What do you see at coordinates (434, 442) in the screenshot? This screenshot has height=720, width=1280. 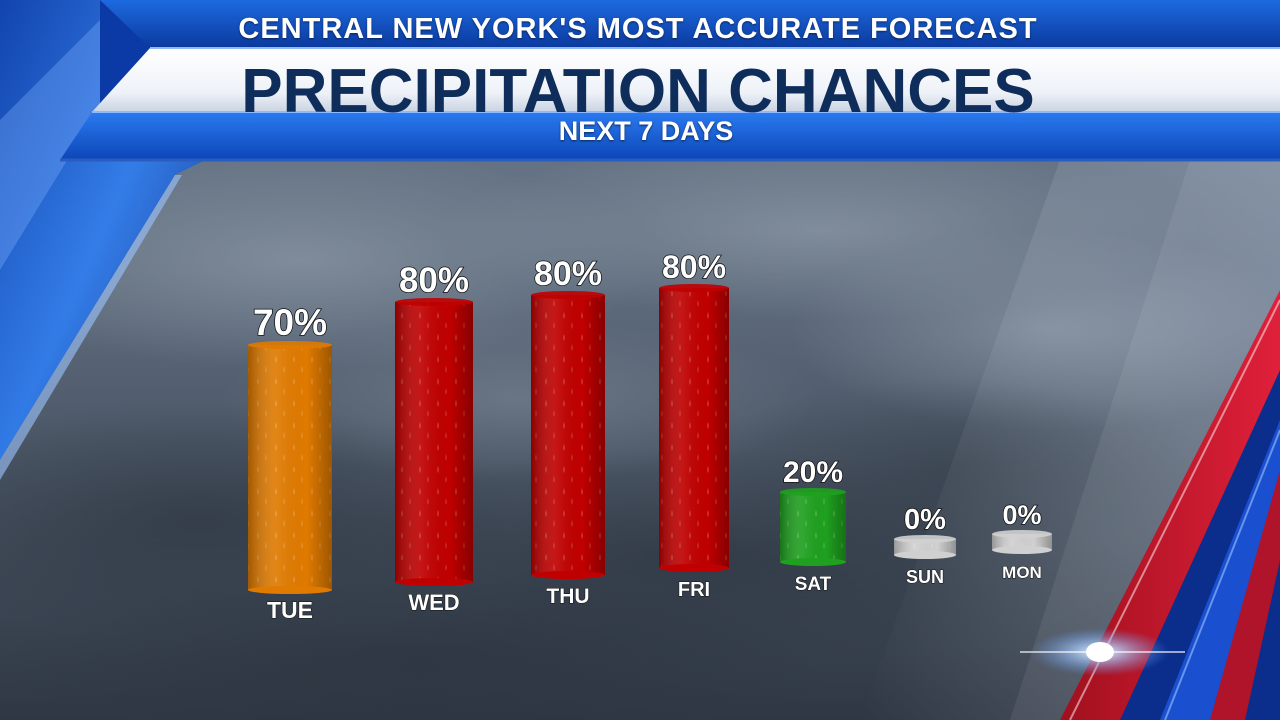 I see `bar-wed` at bounding box center [434, 442].